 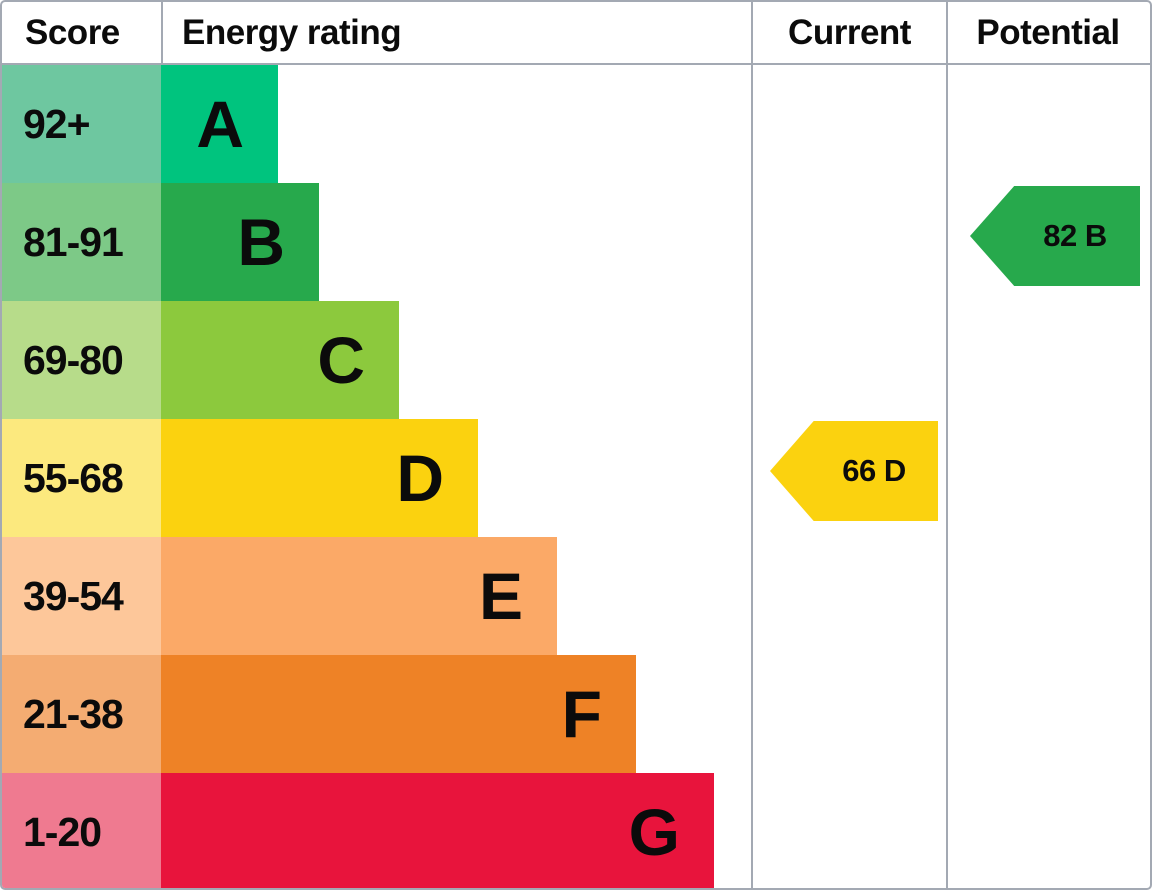 I want to click on header-divider, so click(x=576, y=64).